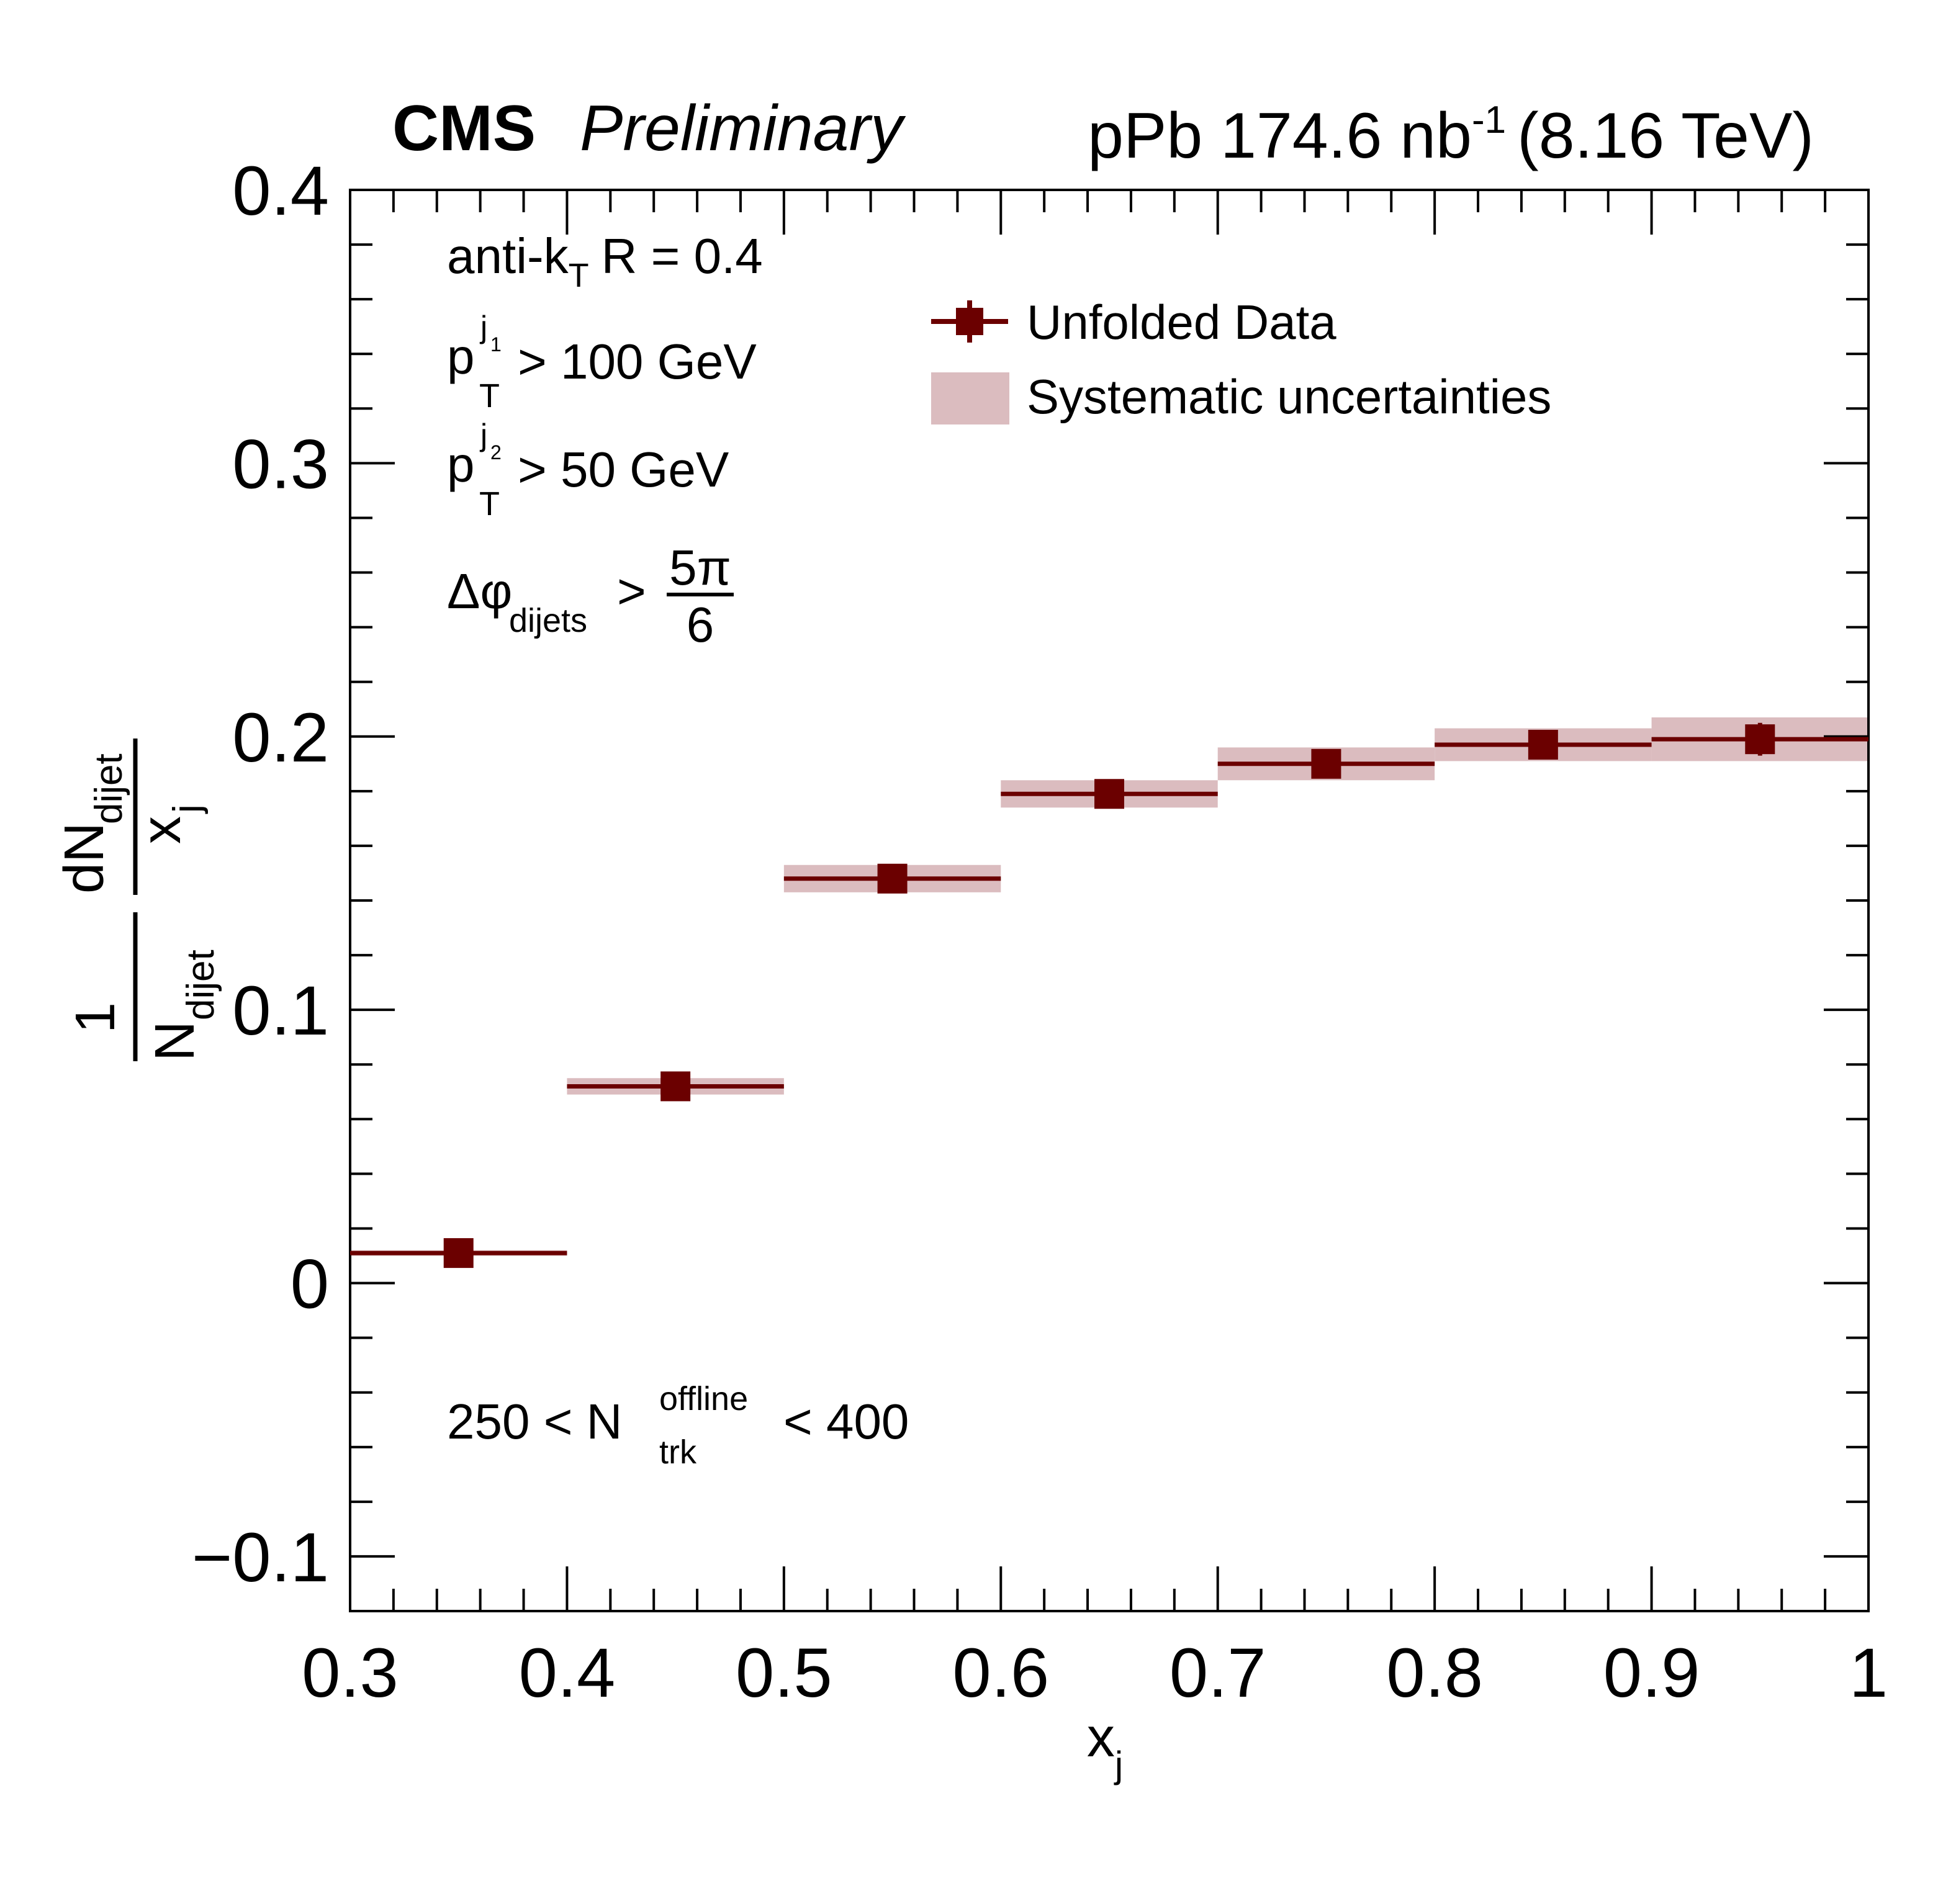 The image size is (1956, 1904). What do you see at coordinates (84, 858) in the screenshot?
I see `y-title-dN: dN` at bounding box center [84, 858].